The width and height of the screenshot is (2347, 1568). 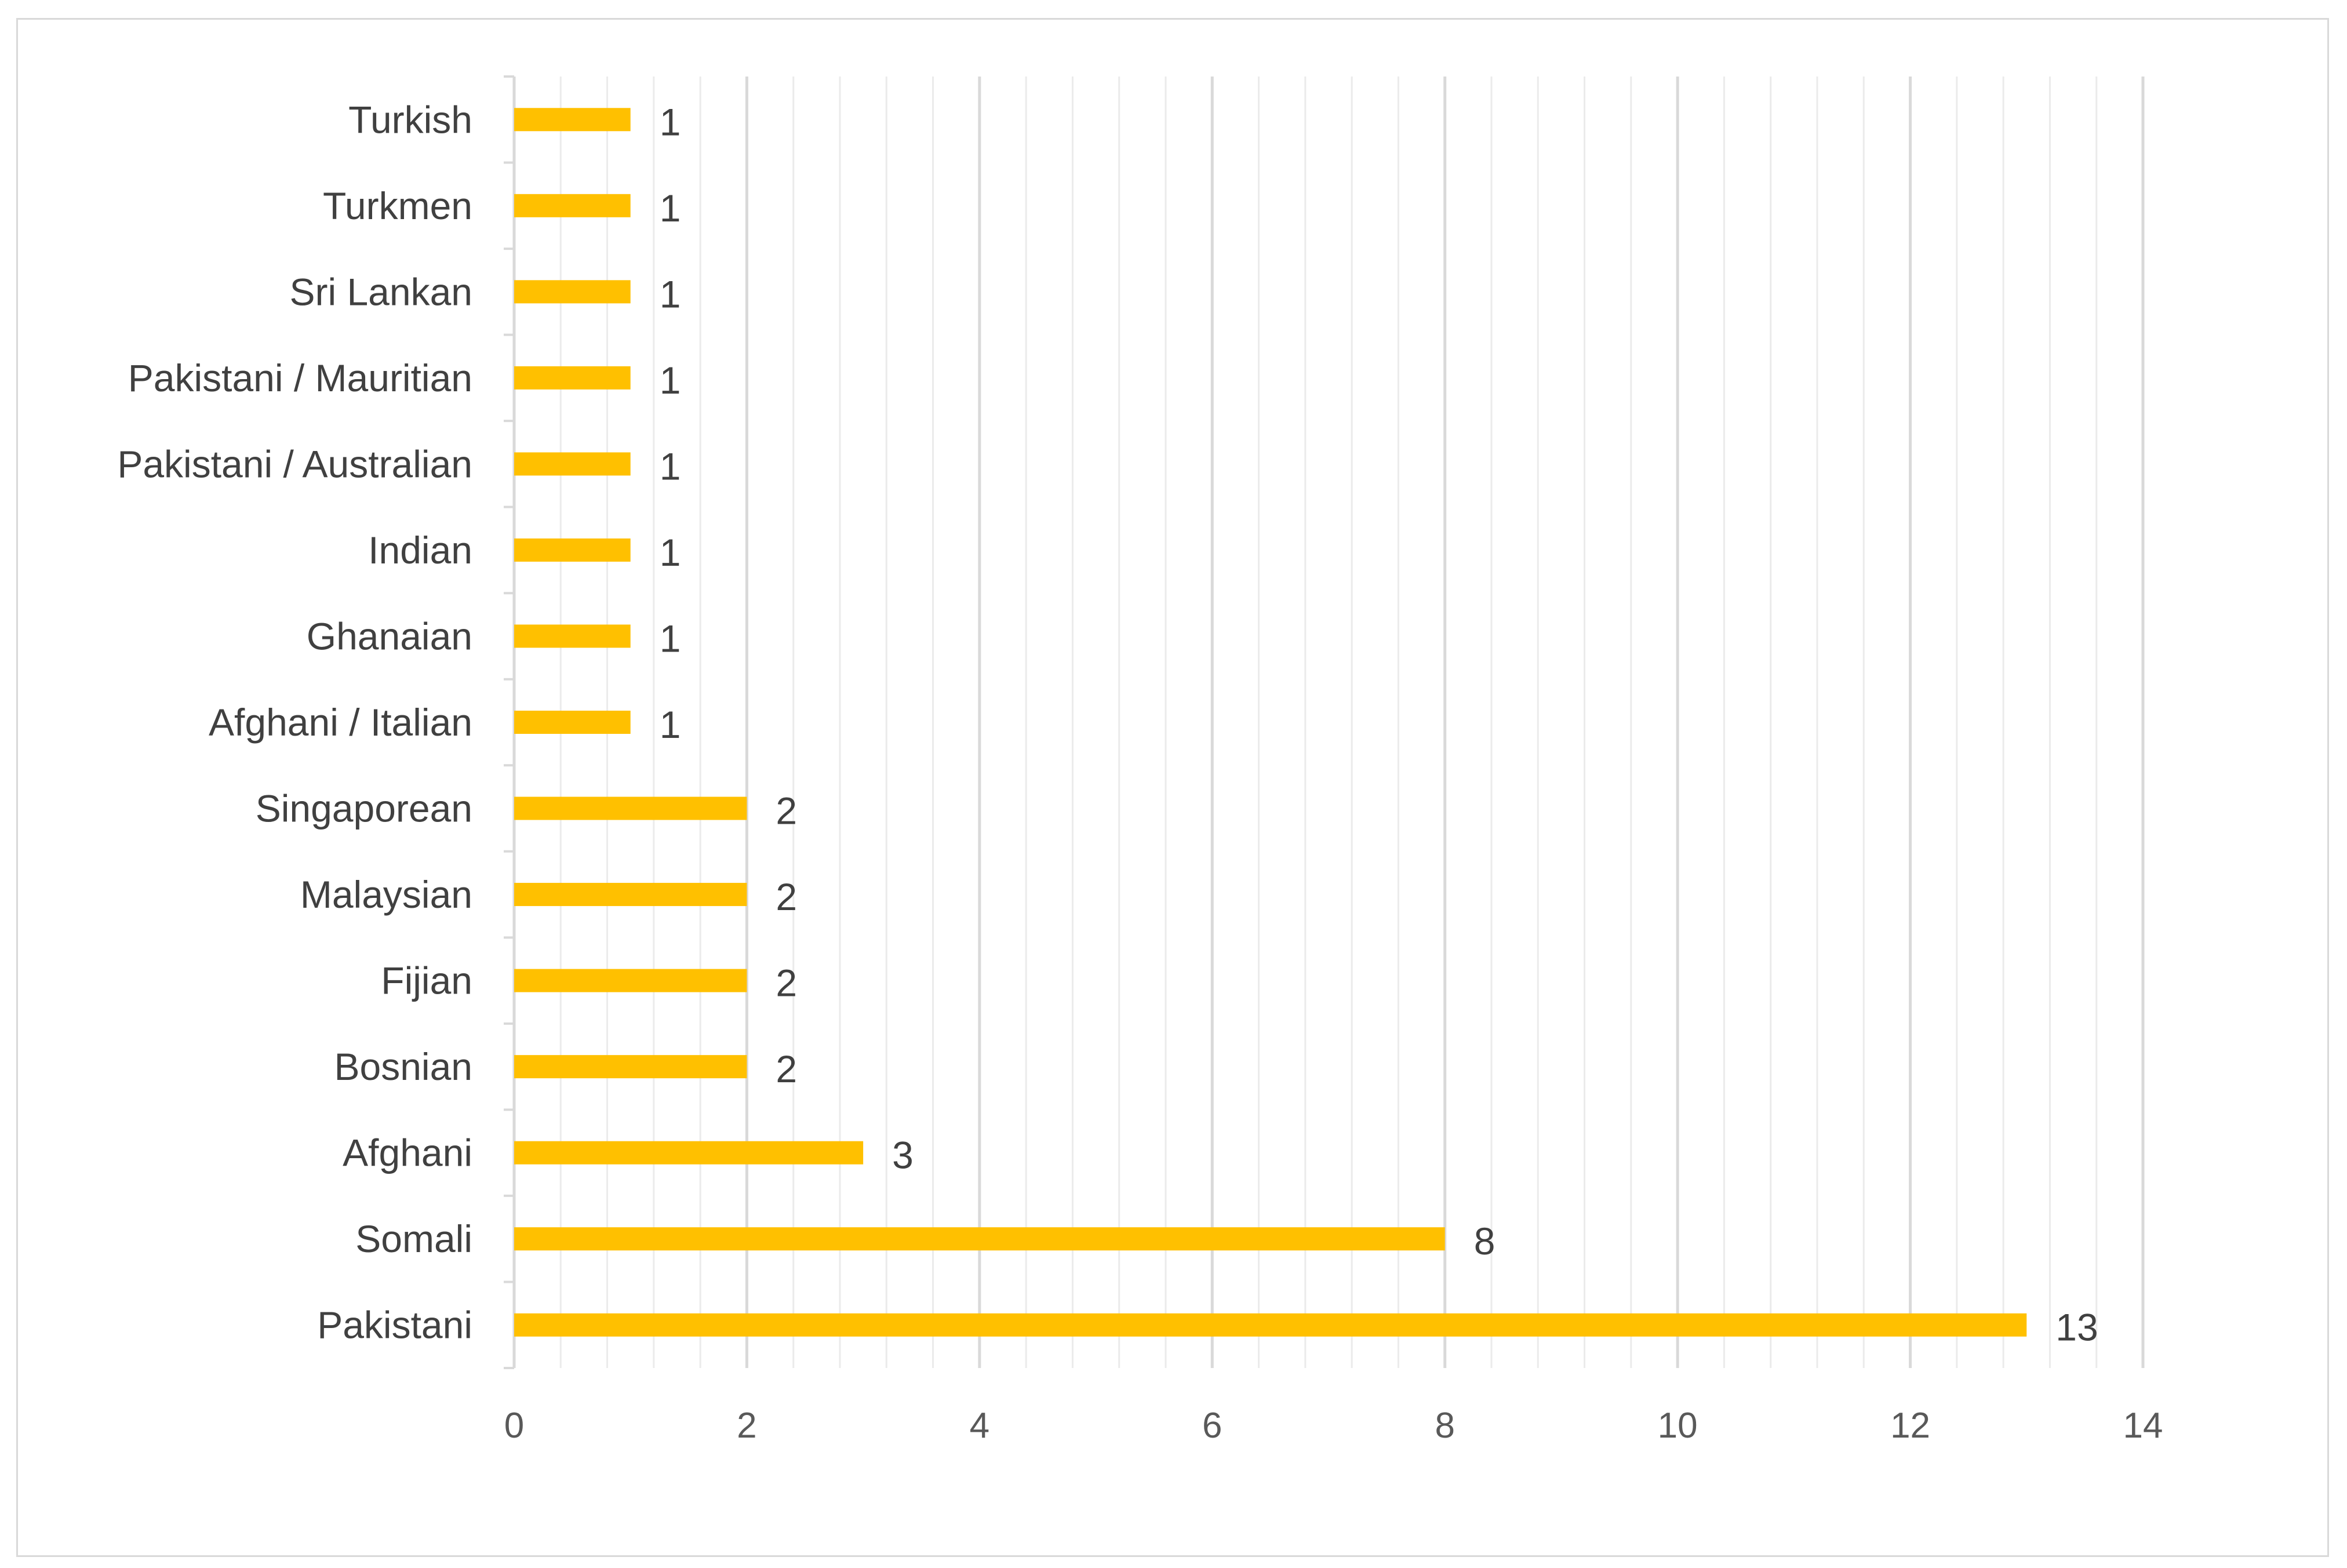 What do you see at coordinates (1444, 1426) in the screenshot?
I see `x-tick-label: 8` at bounding box center [1444, 1426].